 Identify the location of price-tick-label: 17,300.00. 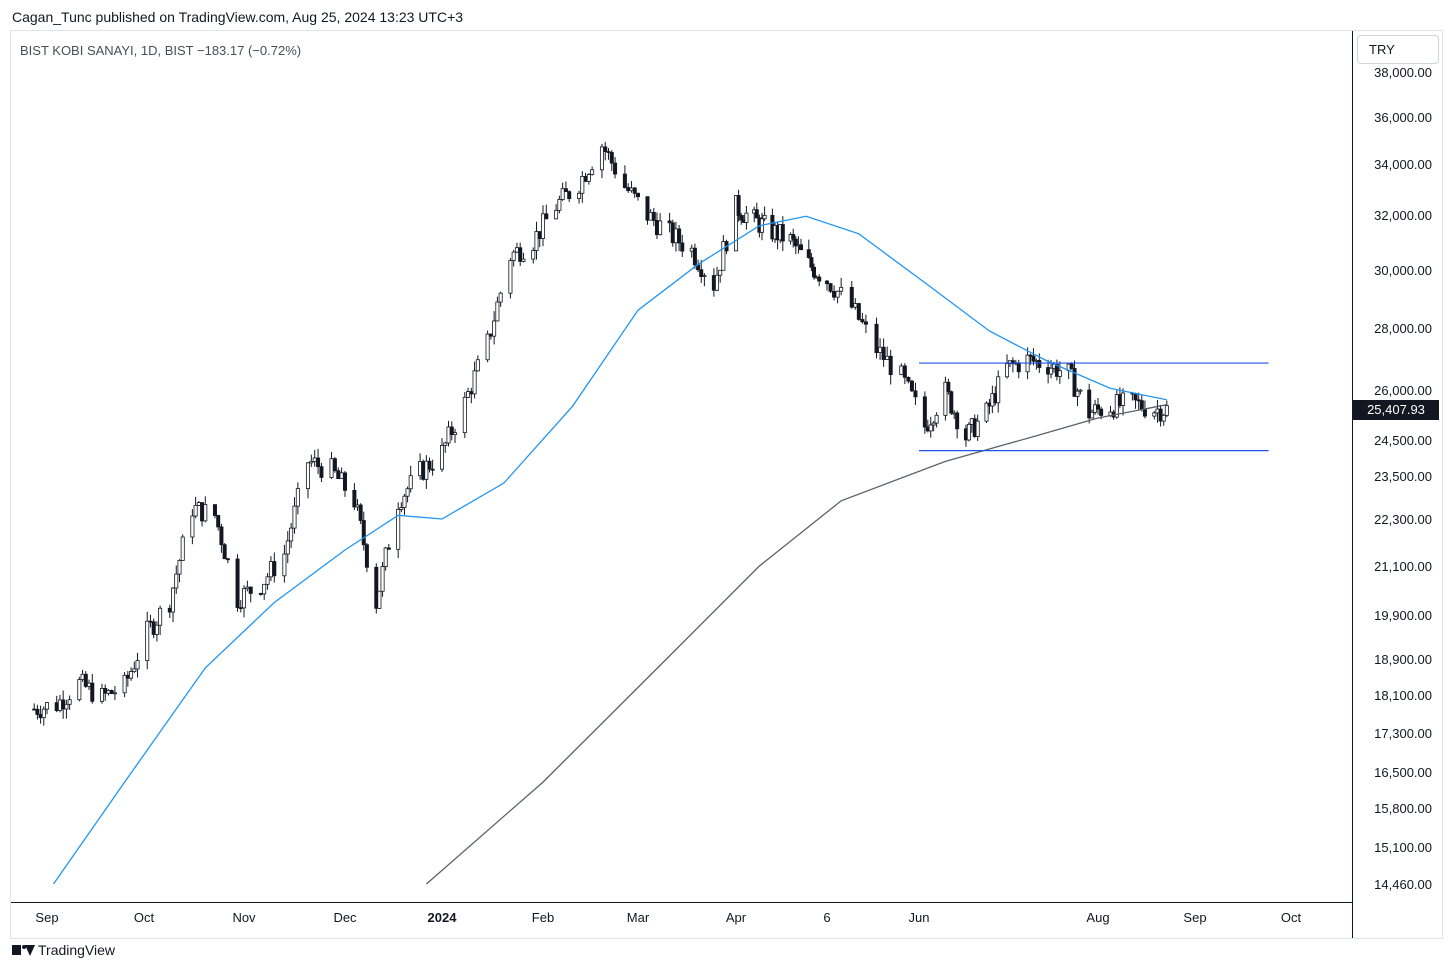
(1403, 733).